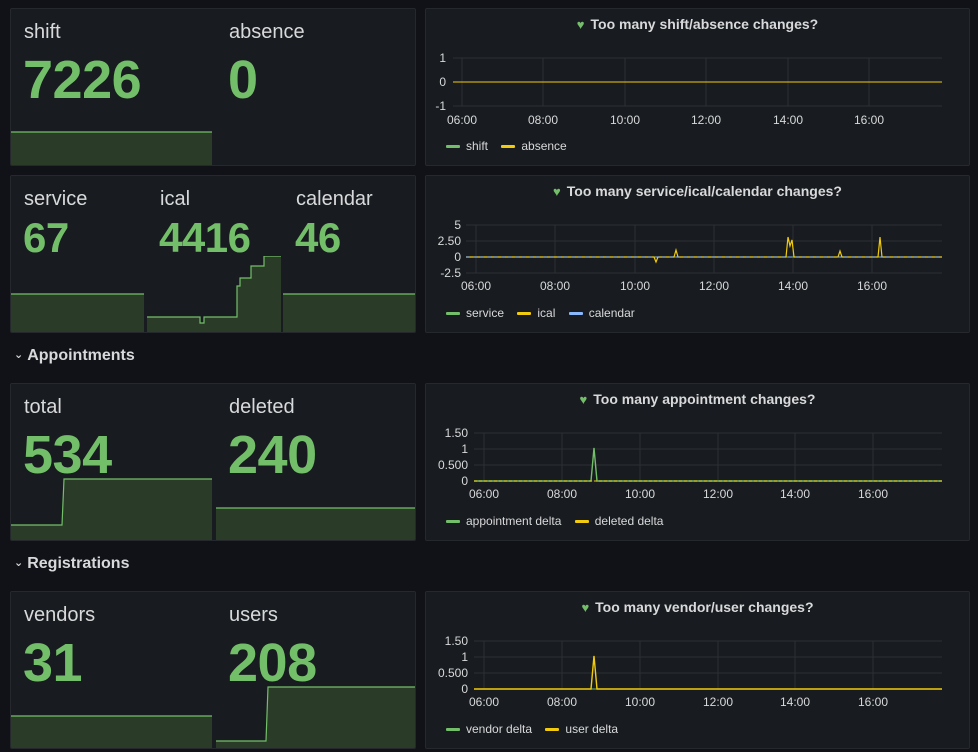  What do you see at coordinates (67, 455) in the screenshot?
I see `stat-value: 534` at bounding box center [67, 455].